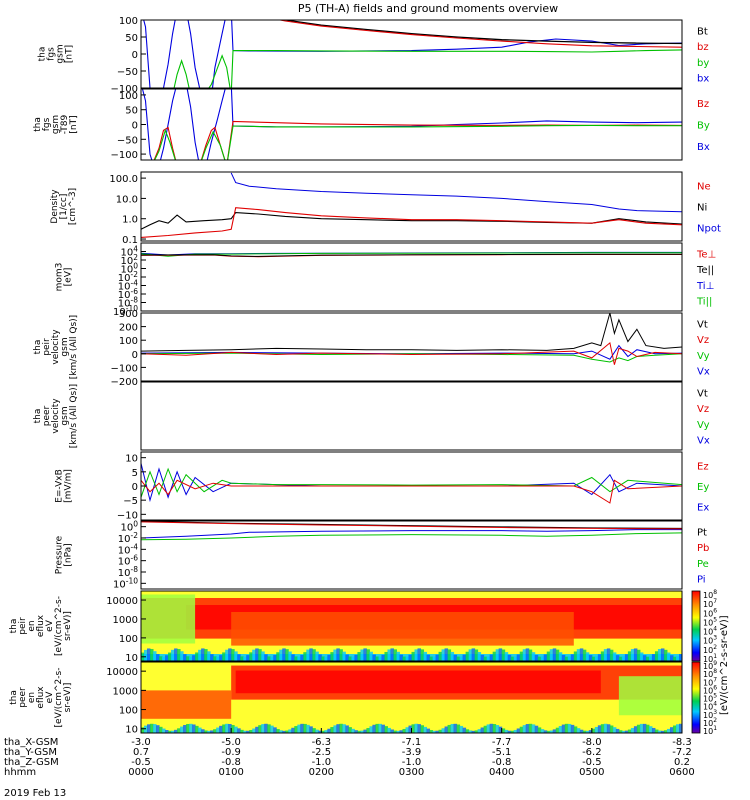 This screenshot has height=800, width=750. Describe the element at coordinates (231, 742) in the screenshot. I see `x-tick-label: -5.0` at that location.